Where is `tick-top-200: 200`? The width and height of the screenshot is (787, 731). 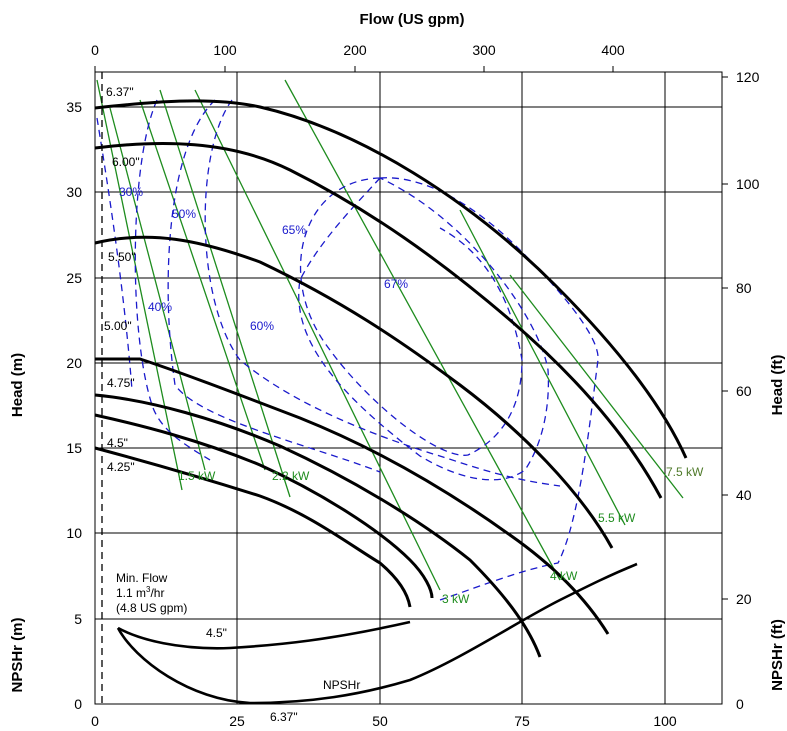
tick-top-200: 200 is located at coordinates (355, 50).